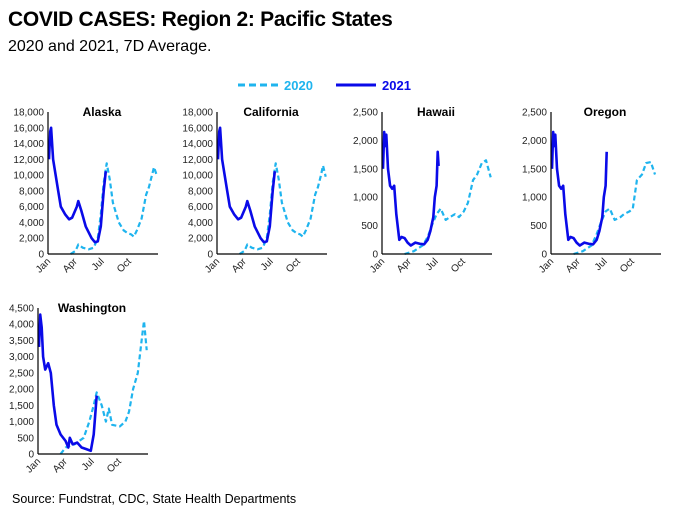 Image resolution: width=681 pixels, height=516 pixels. Describe the element at coordinates (102, 112) in the screenshot. I see `panel-title: Alaska` at that location.